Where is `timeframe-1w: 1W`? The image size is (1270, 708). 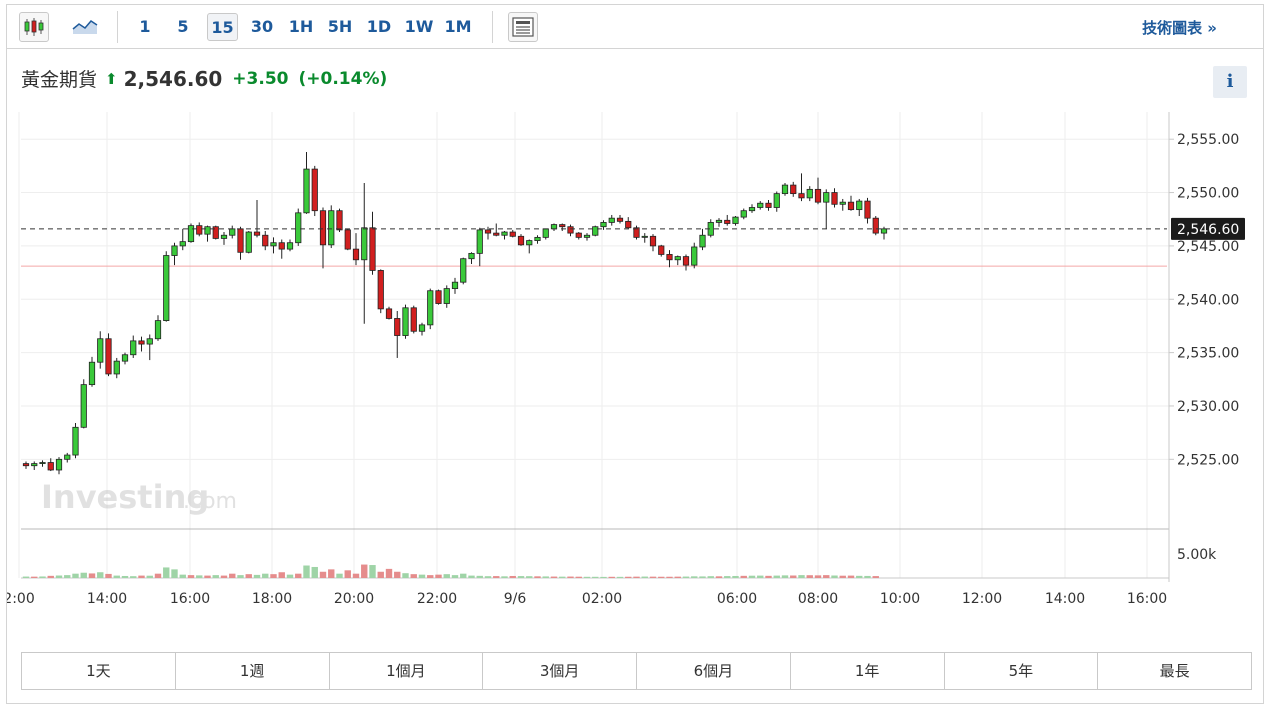
timeframe-1w: 1W is located at coordinates (419, 26).